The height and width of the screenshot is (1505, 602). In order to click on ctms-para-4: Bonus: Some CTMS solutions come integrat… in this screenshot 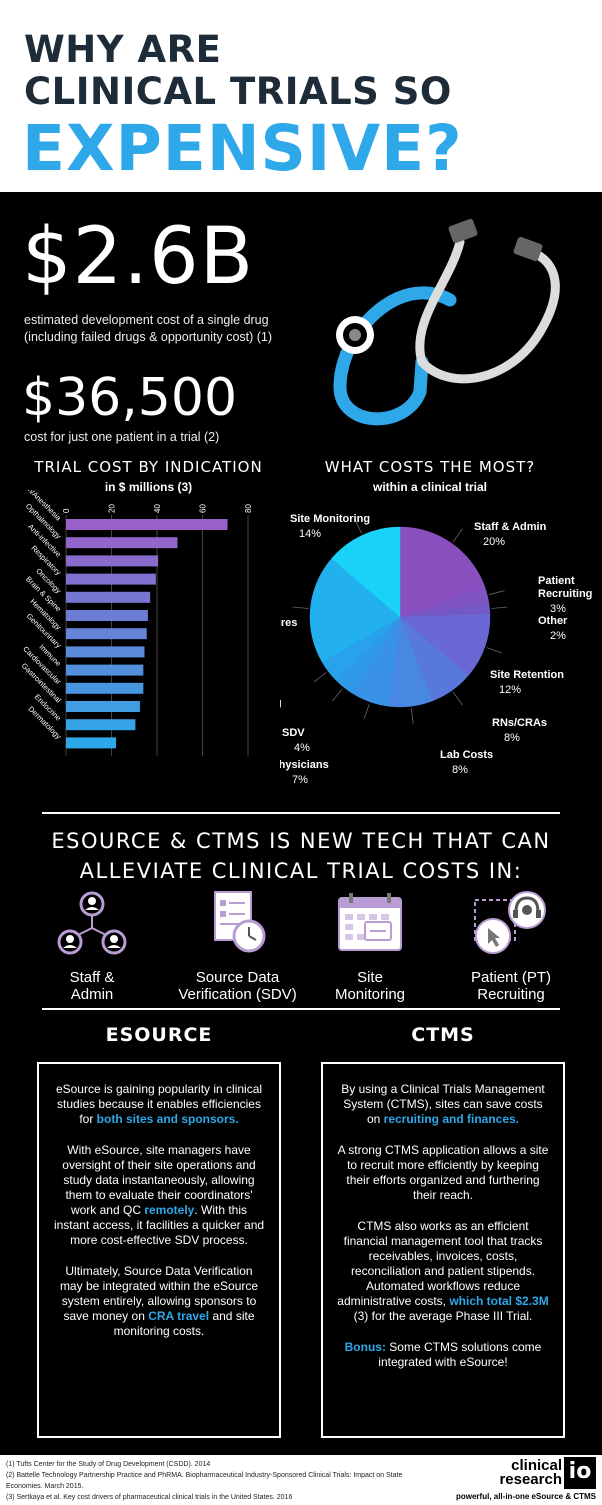, I will do `click(443, 1355)`.